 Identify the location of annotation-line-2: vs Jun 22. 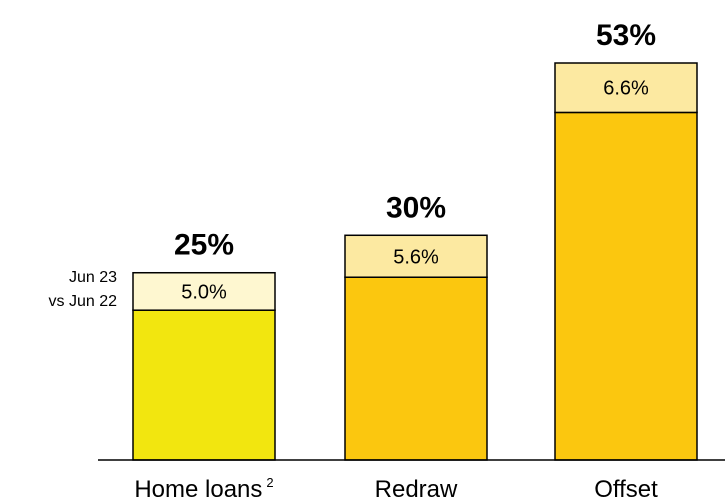
(83, 301).